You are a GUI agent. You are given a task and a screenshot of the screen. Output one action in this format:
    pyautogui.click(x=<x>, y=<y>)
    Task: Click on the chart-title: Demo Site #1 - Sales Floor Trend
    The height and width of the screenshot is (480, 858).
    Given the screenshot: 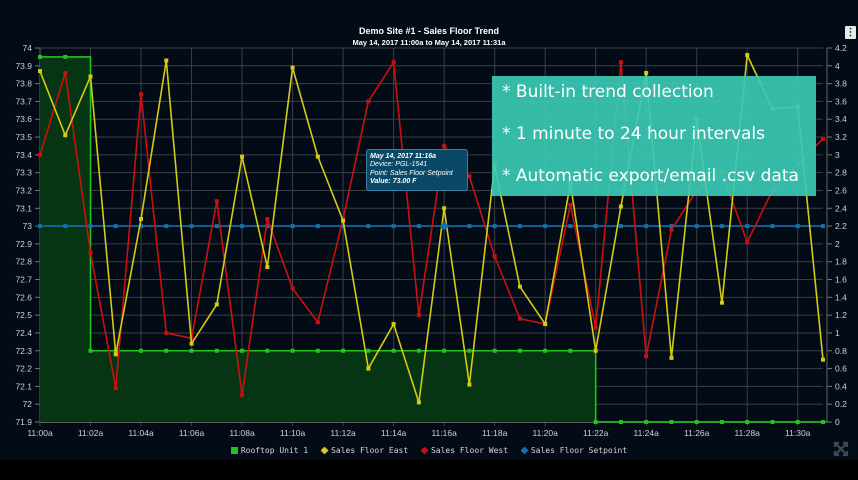 What is the action you would take?
    pyautogui.click(x=429, y=31)
    